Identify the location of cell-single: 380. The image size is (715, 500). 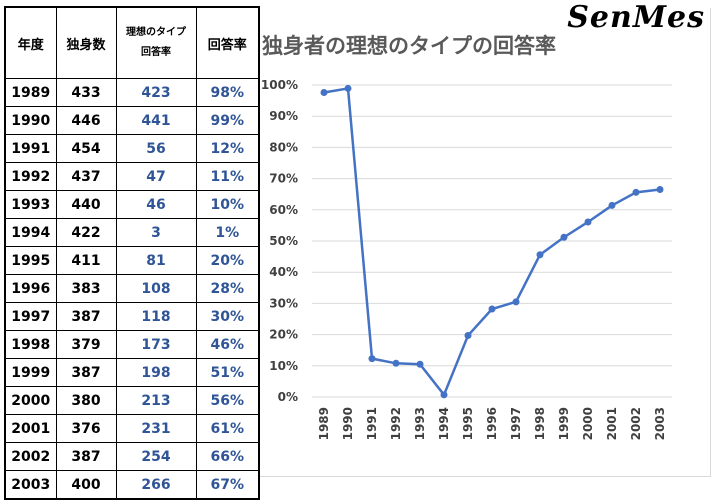
(86, 400).